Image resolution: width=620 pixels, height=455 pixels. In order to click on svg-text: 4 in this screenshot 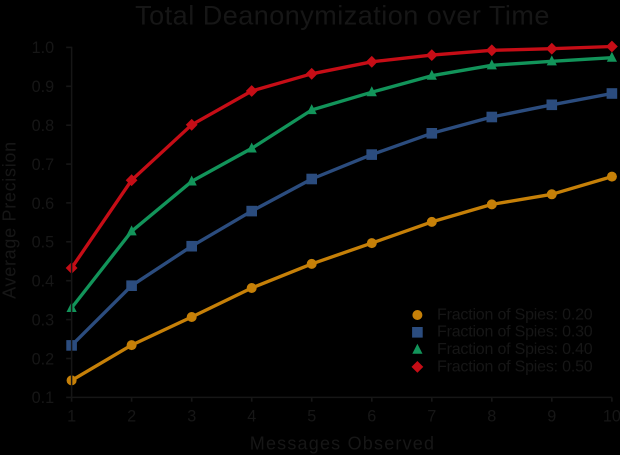, I will do `click(251, 416)`.